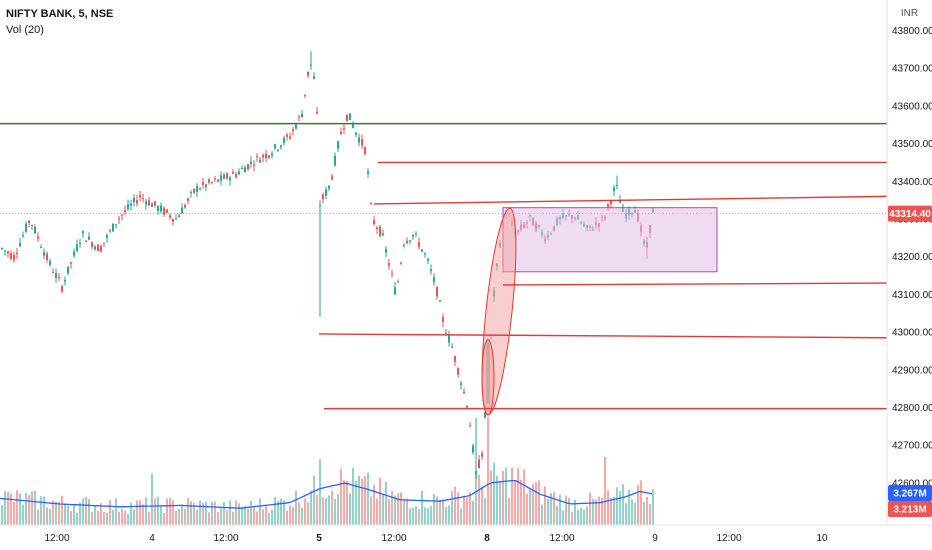 The height and width of the screenshot is (550, 932). I want to click on currency-label: INR, so click(909, 13).